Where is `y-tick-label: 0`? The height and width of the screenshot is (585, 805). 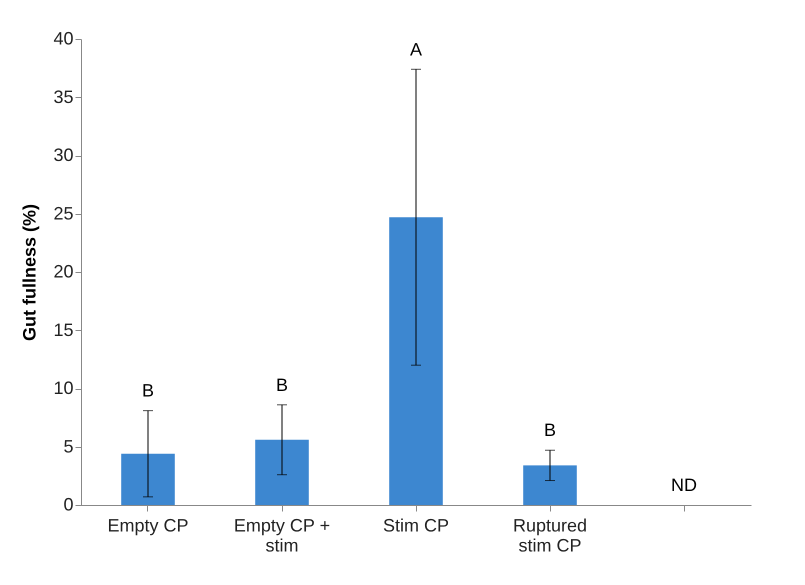
y-tick-label: 0 is located at coordinates (68, 504).